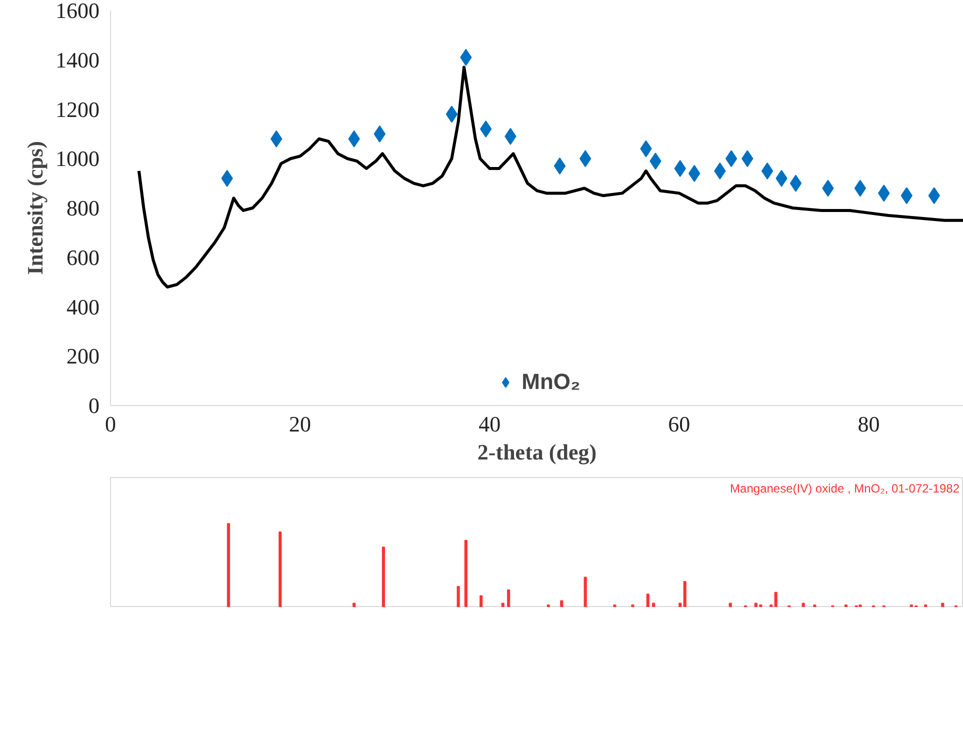 This screenshot has height=729, width=963. Describe the element at coordinates (83, 356) in the screenshot. I see `y-tick-label: 200` at that location.